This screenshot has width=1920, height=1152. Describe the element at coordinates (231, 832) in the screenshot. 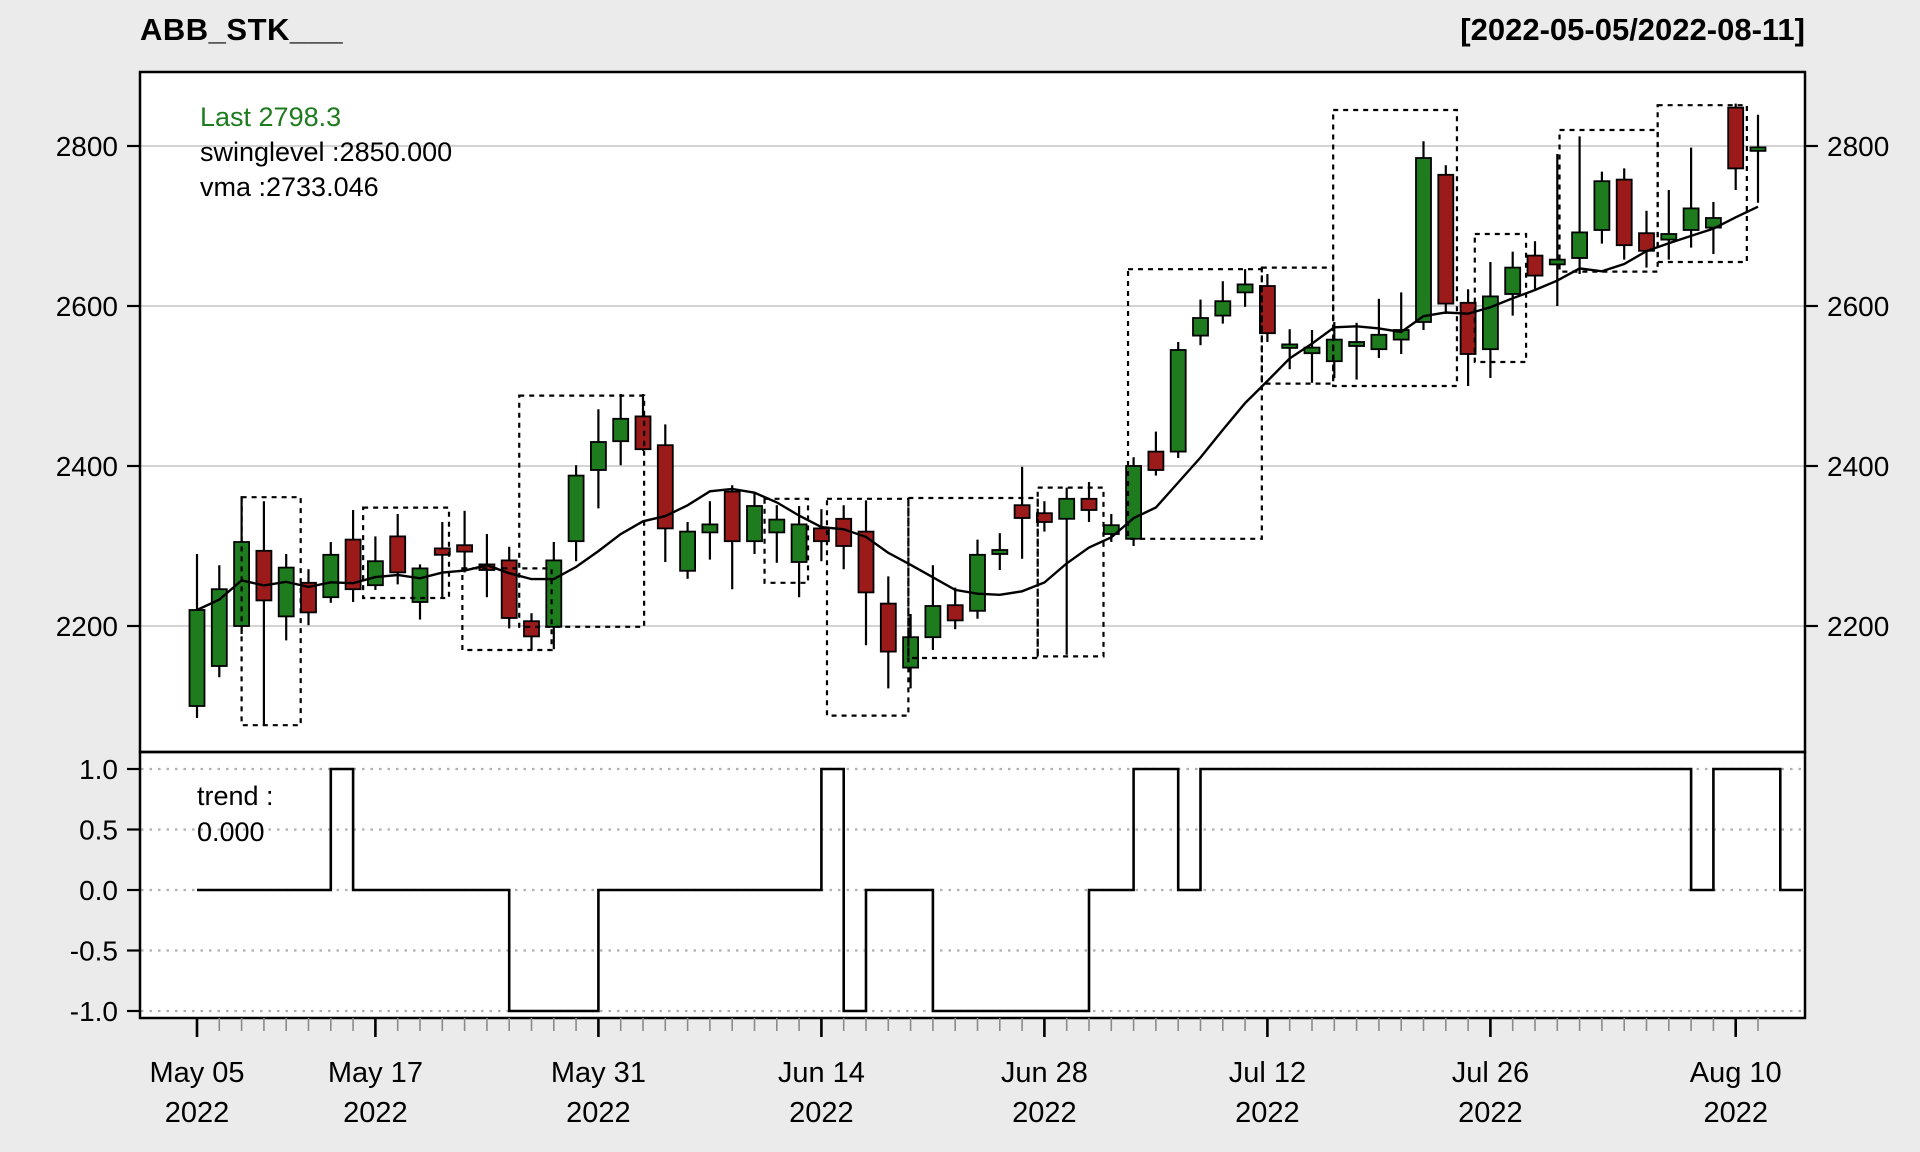

I see `trend-label-line2: 0.000` at that location.